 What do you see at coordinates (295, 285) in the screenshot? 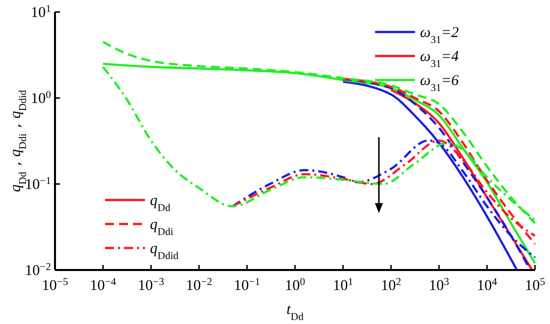
I see `x-tick-label: 10$^{0}$` at bounding box center [295, 285].